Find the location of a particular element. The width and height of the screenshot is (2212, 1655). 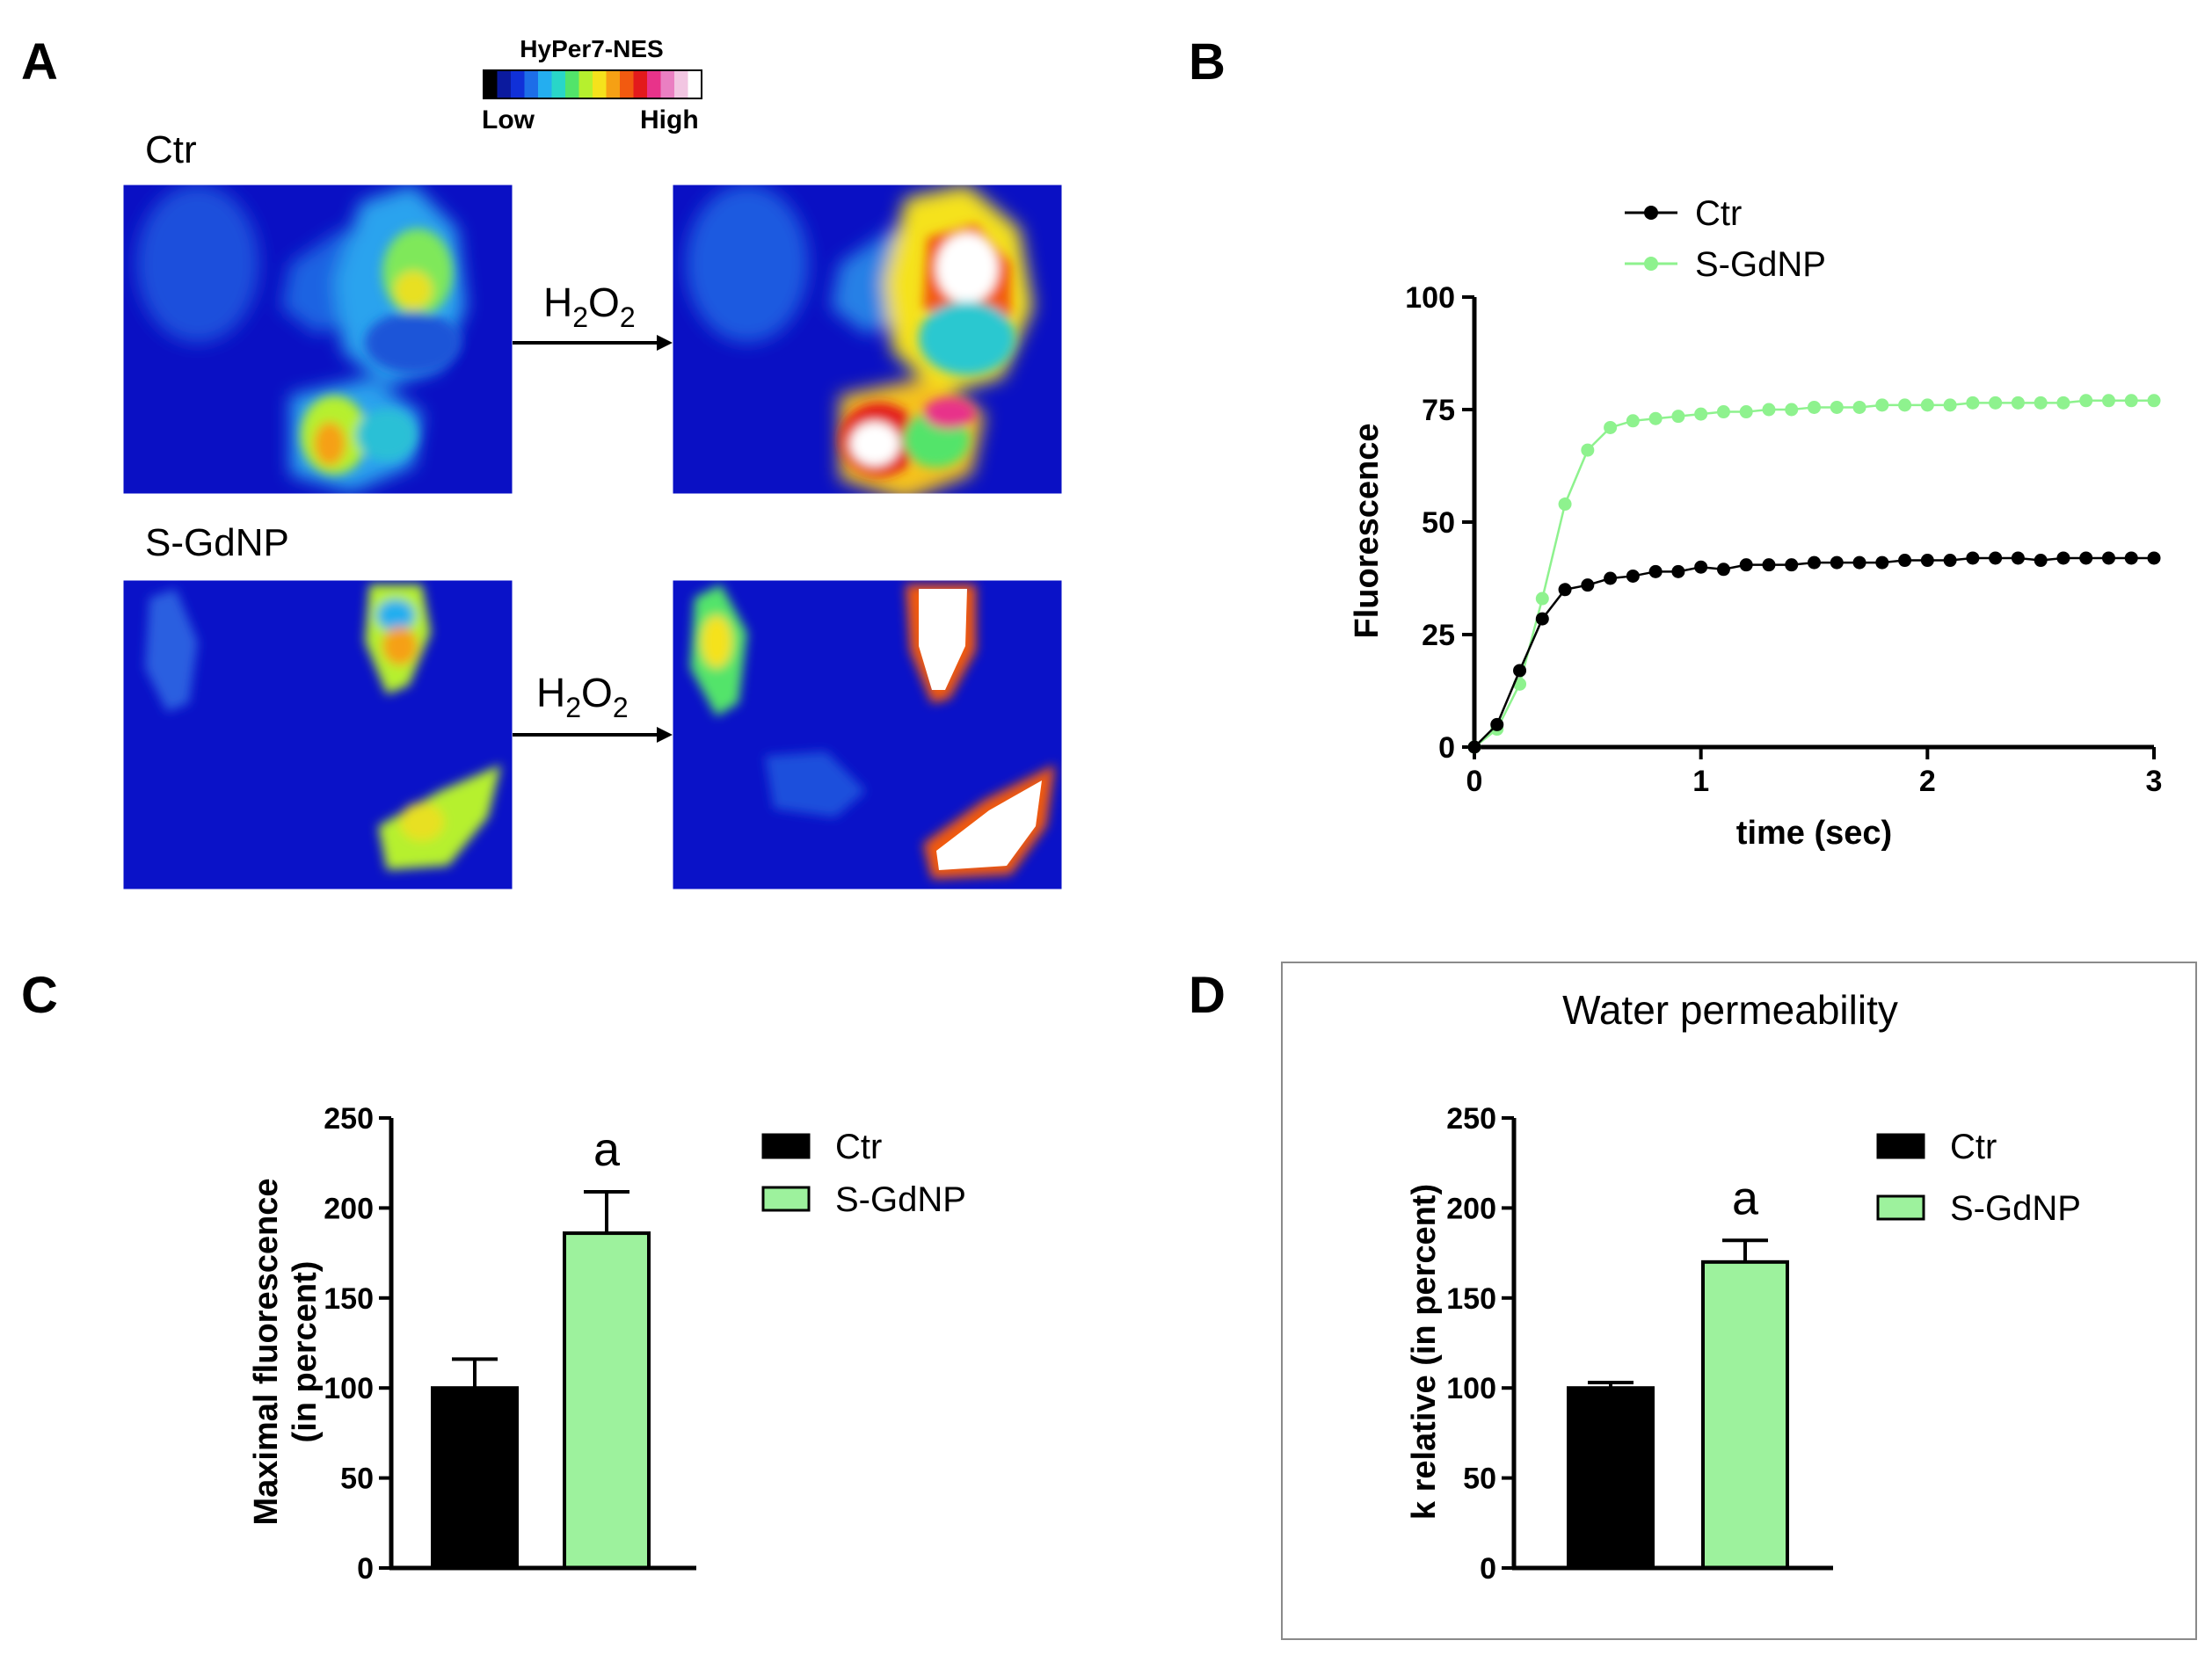

y-axis-title: k relative (in percent) is located at coordinates (1424, 1352).